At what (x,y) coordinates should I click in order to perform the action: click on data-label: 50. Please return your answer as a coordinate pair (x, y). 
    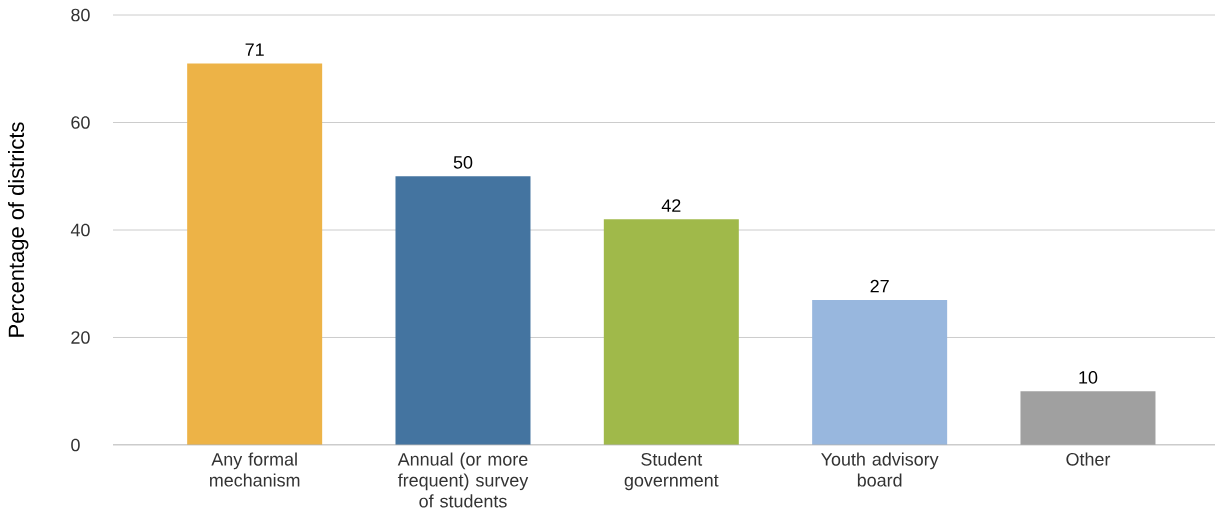
    Looking at the image, I should click on (463, 162).